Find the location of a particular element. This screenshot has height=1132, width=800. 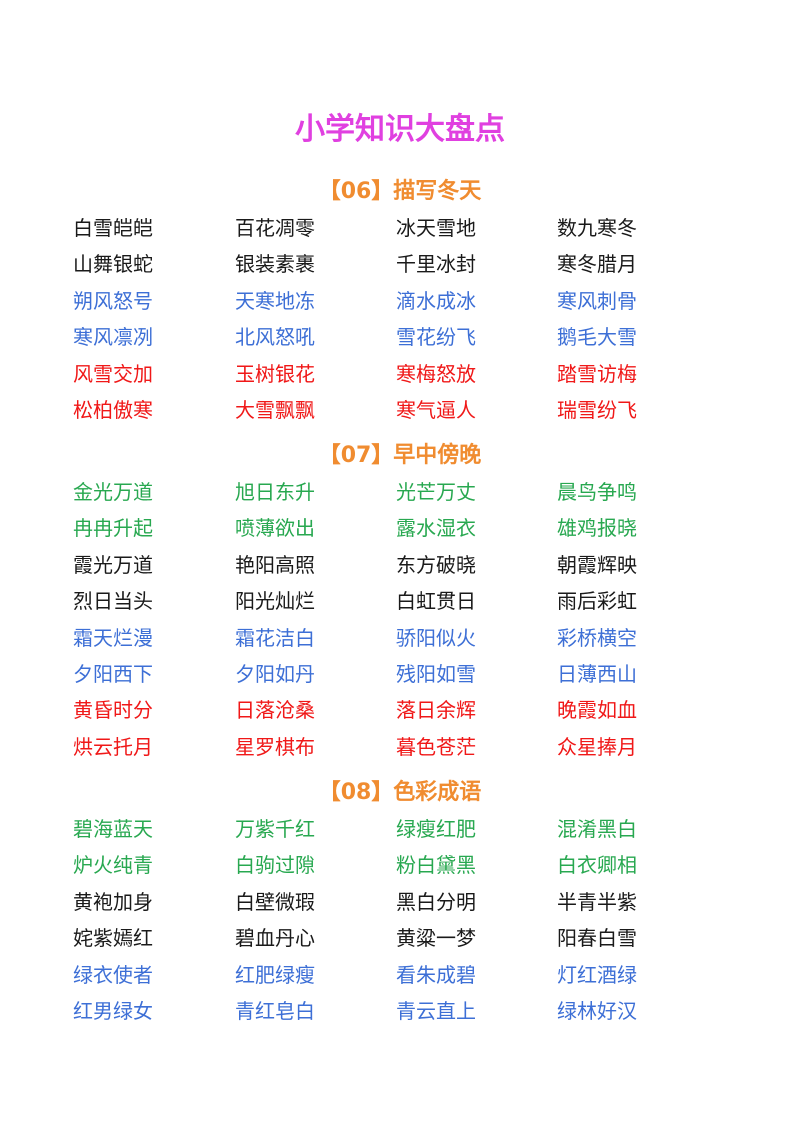

idiom-item: 山舞银蛇 is located at coordinates (113, 264).